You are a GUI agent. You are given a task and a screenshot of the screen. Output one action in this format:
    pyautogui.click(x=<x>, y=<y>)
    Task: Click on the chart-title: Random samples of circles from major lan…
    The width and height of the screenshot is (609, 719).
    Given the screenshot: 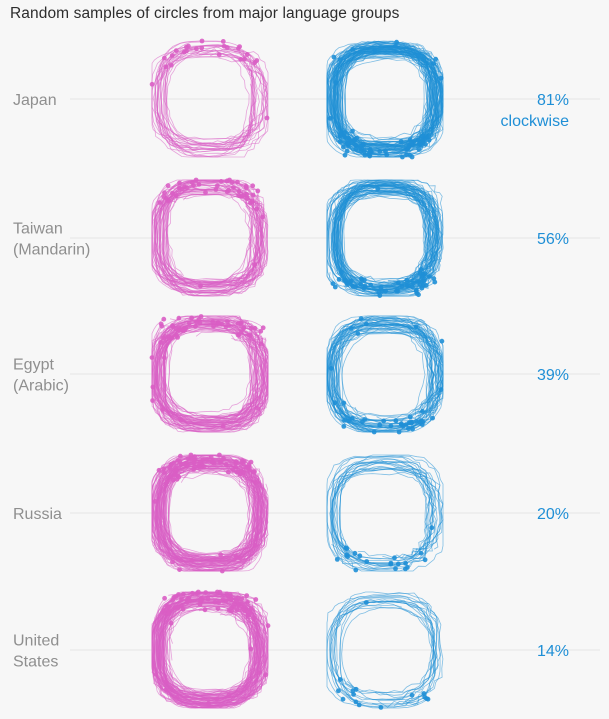 What is the action you would take?
    pyautogui.click(x=205, y=13)
    